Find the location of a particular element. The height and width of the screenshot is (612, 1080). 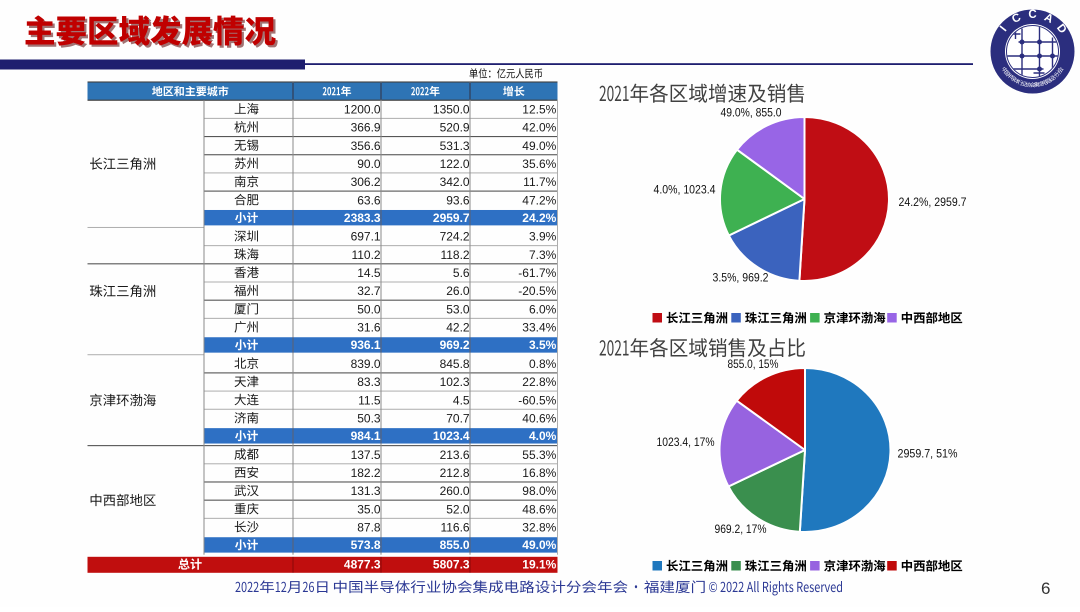

svg-text: 42.2 is located at coordinates (458, 328).